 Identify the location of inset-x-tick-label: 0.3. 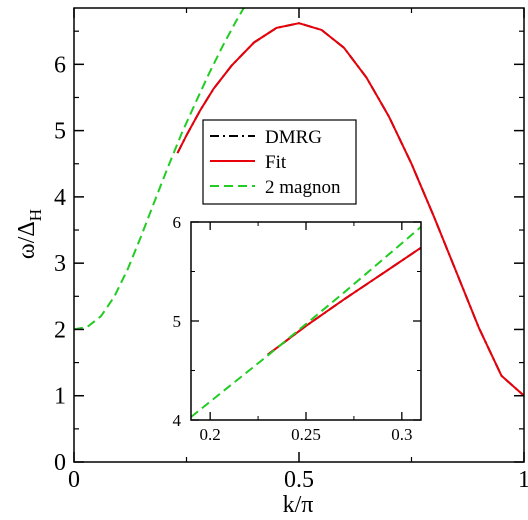
(401, 434).